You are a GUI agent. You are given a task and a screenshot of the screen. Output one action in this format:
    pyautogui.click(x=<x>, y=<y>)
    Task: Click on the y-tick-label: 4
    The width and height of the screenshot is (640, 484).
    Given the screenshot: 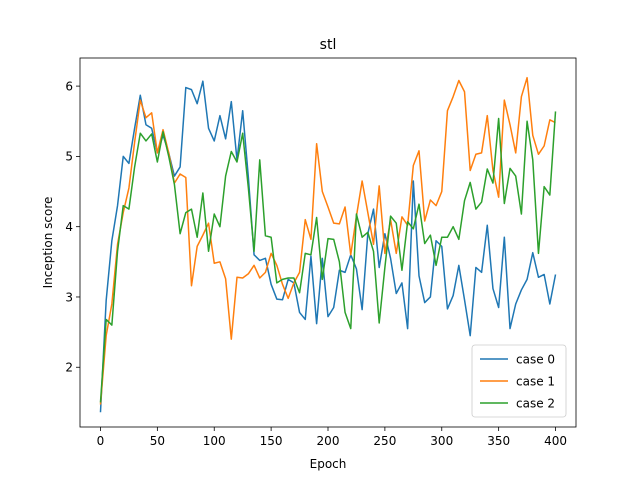 What is the action you would take?
    pyautogui.click(x=69, y=227)
    